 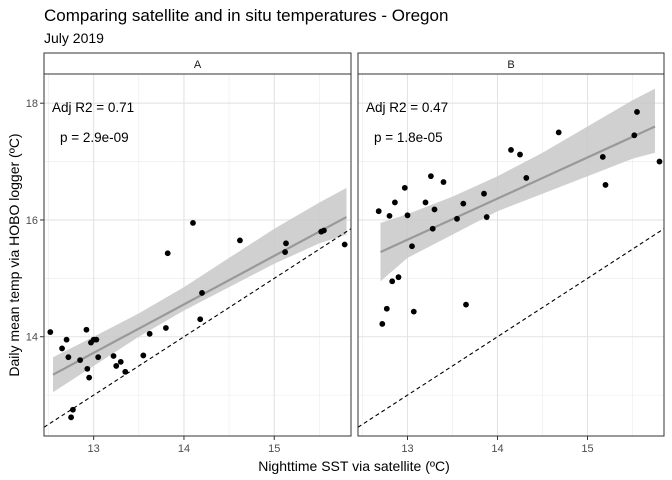 What do you see at coordinates (94, 137) in the screenshot?
I see `annotation-p: p = 2.9e-09` at bounding box center [94, 137].